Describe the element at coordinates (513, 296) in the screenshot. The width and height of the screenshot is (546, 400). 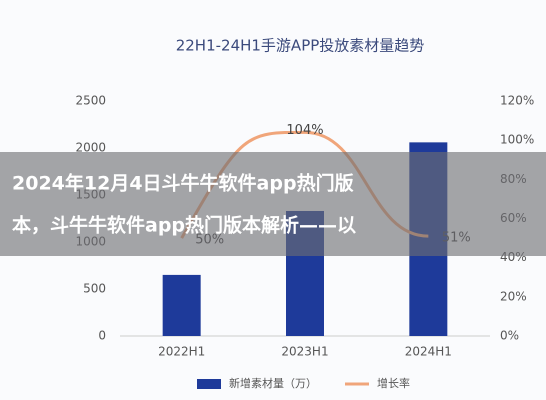
I see `y2-tick-label: 20%` at that location.